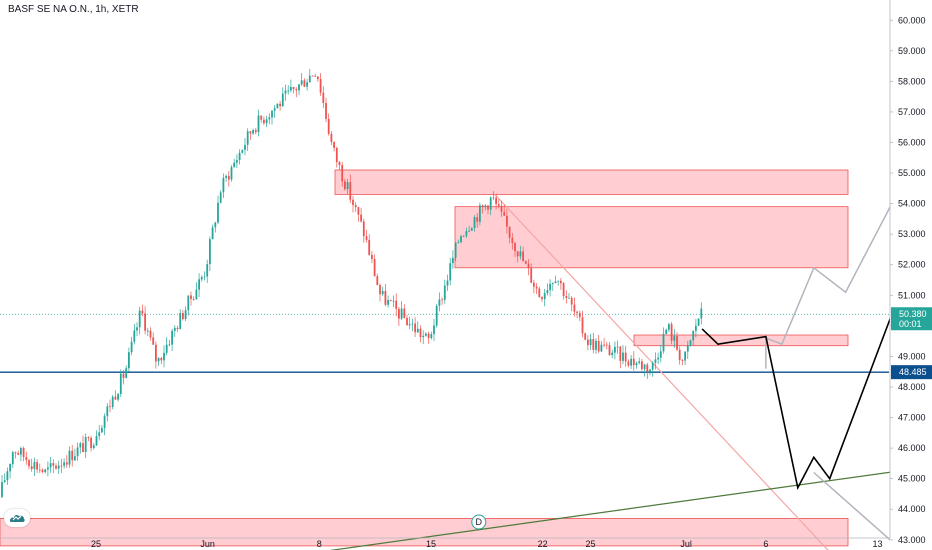  What do you see at coordinates (686, 544) in the screenshot?
I see `time-tick-label: Jul` at bounding box center [686, 544].